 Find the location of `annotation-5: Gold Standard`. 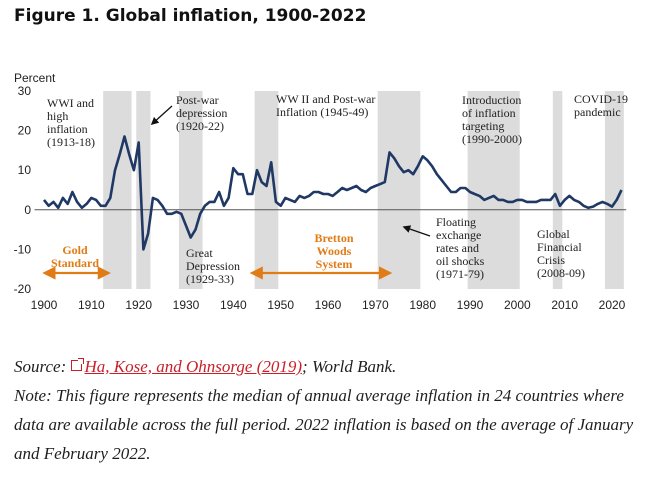

annotation-5: Gold Standard is located at coordinates (75, 256).